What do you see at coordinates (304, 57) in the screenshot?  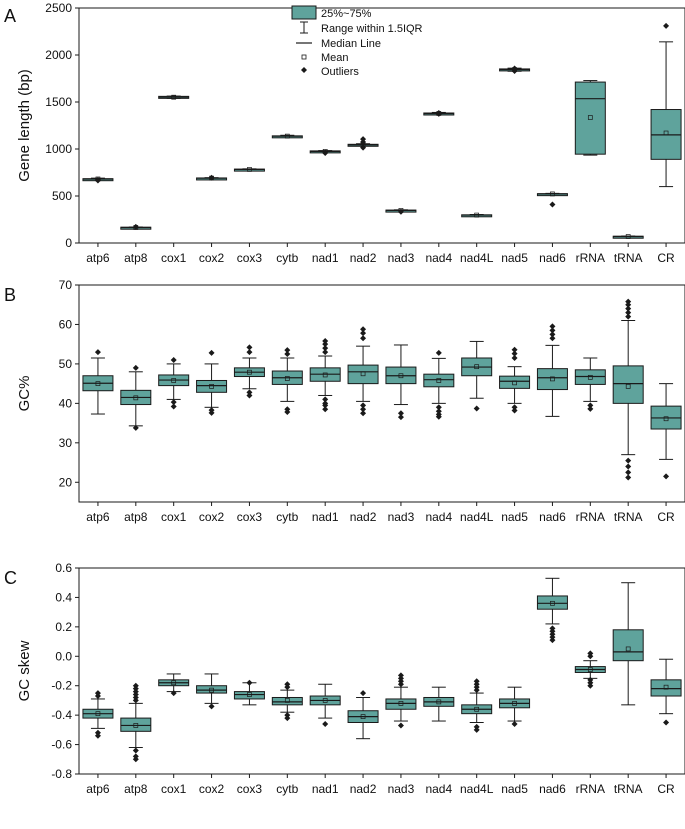 I see `legend-mean-icon` at bounding box center [304, 57].